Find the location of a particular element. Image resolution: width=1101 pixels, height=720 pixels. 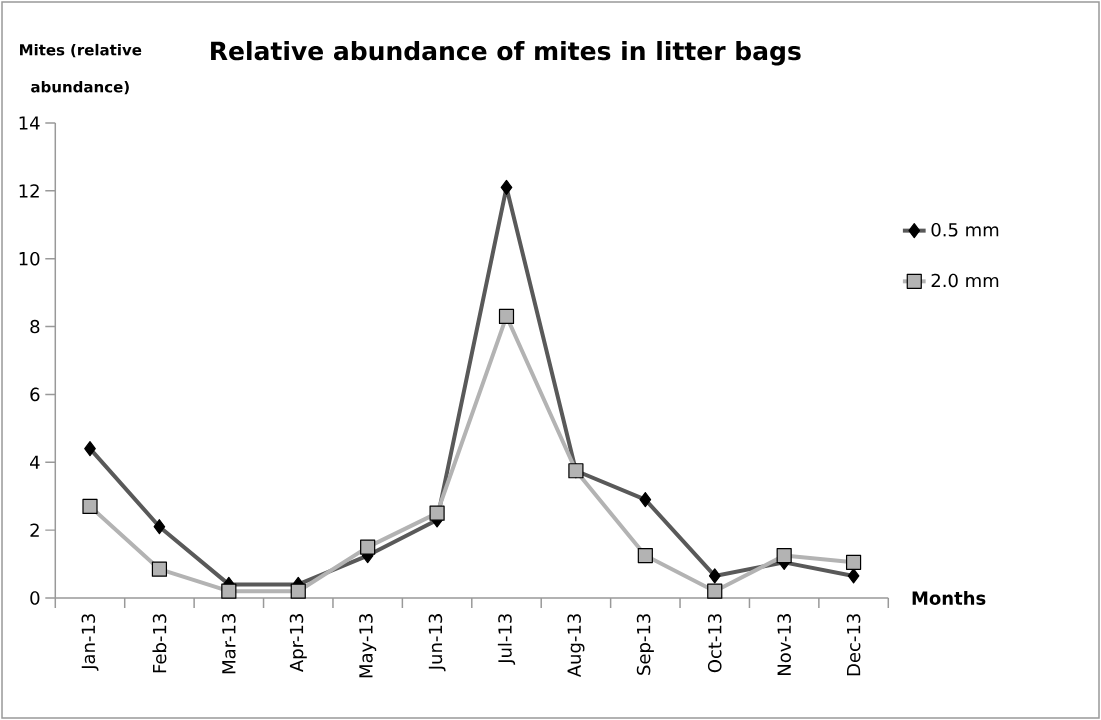

x-tick-label: Nov-13 is located at coordinates (784, 644).